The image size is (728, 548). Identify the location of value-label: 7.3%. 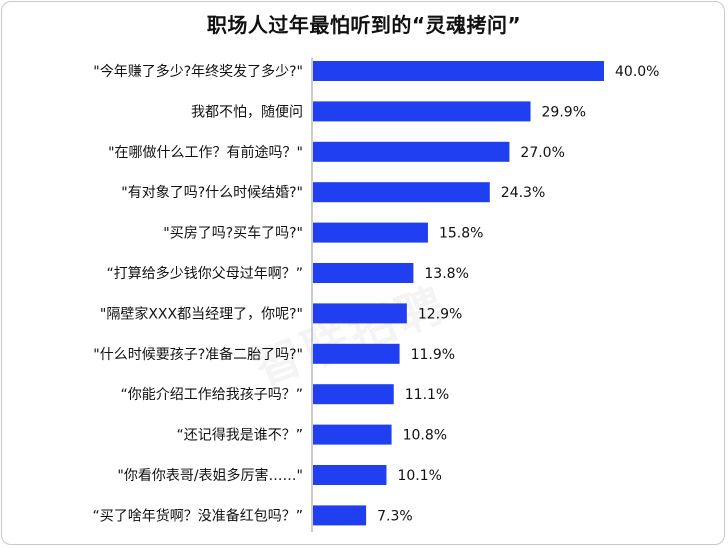
(395, 516).